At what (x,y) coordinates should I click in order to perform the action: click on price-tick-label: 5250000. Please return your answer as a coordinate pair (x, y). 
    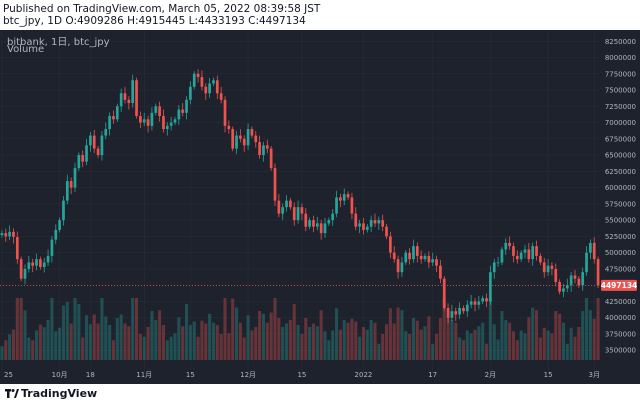
    Looking at the image, I should click on (620, 237).